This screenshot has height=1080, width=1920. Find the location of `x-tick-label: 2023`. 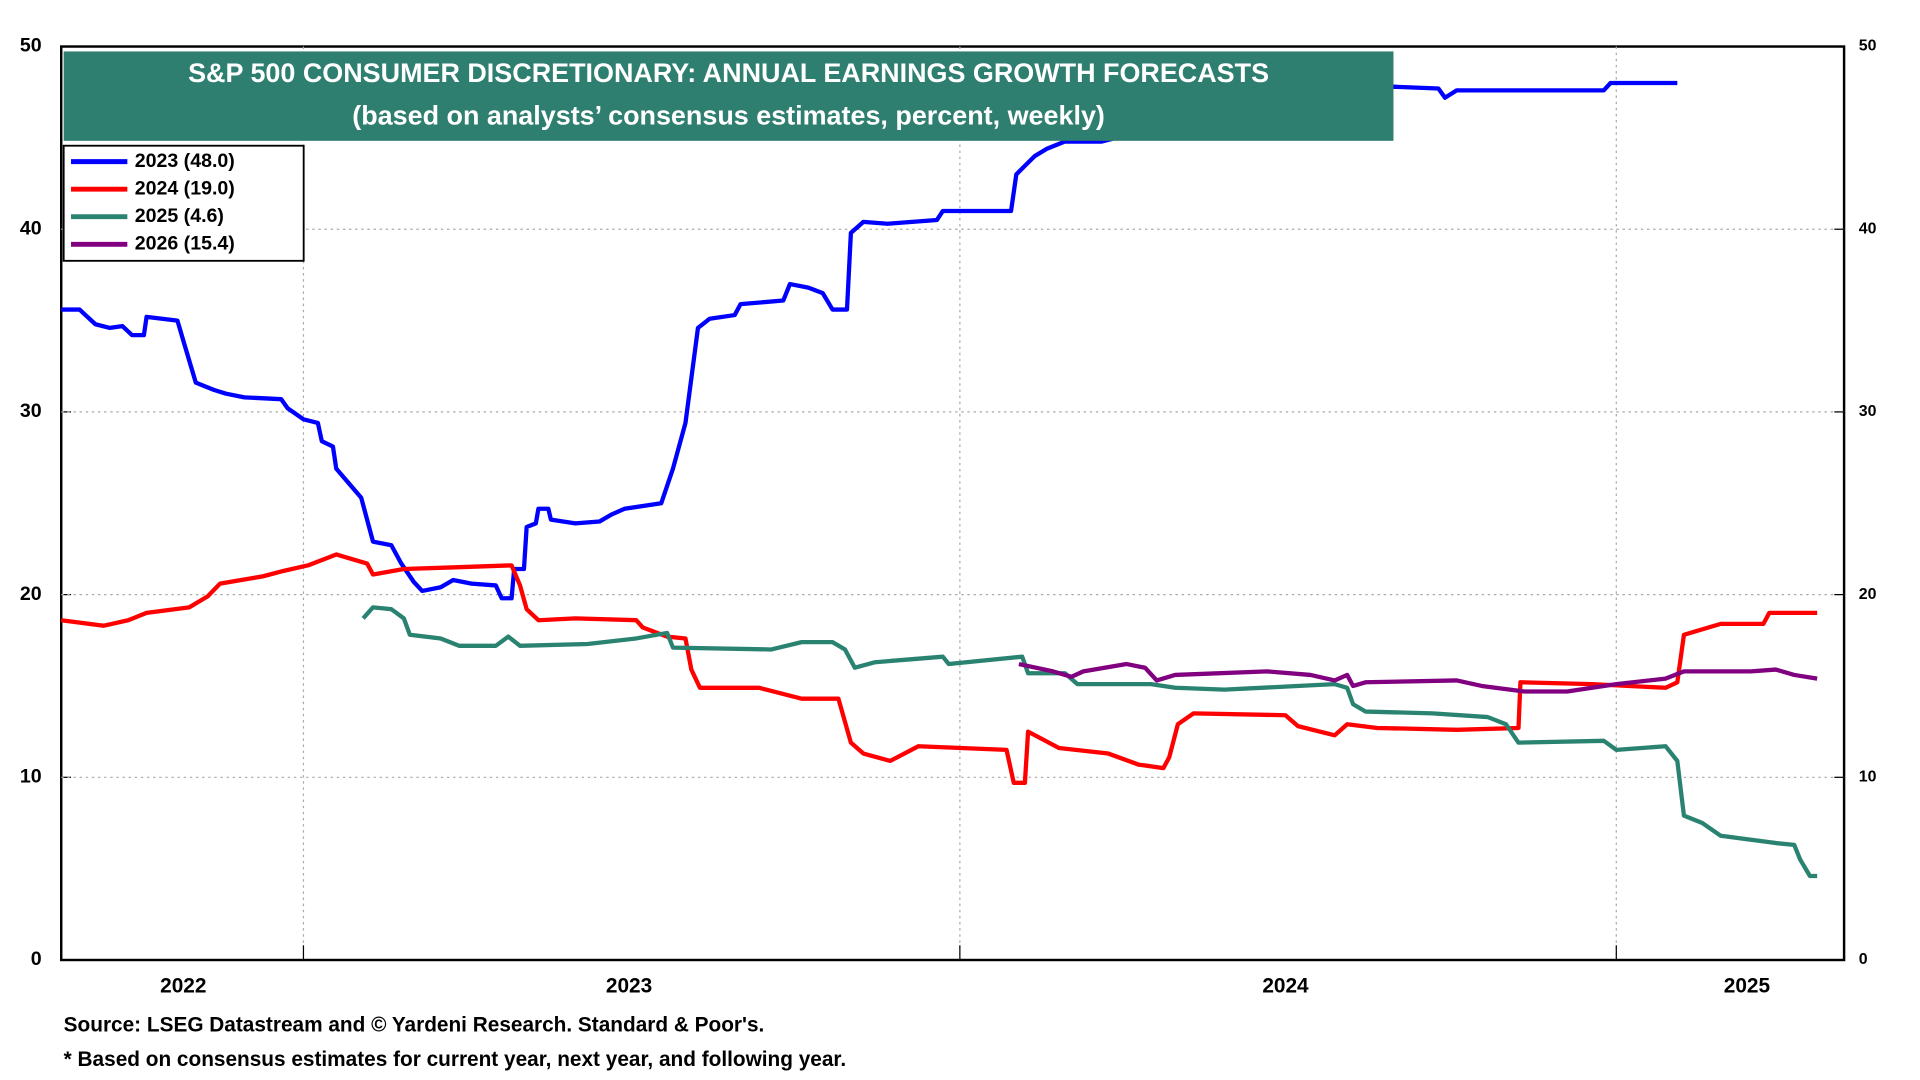

x-tick-label: 2023 is located at coordinates (629, 985).